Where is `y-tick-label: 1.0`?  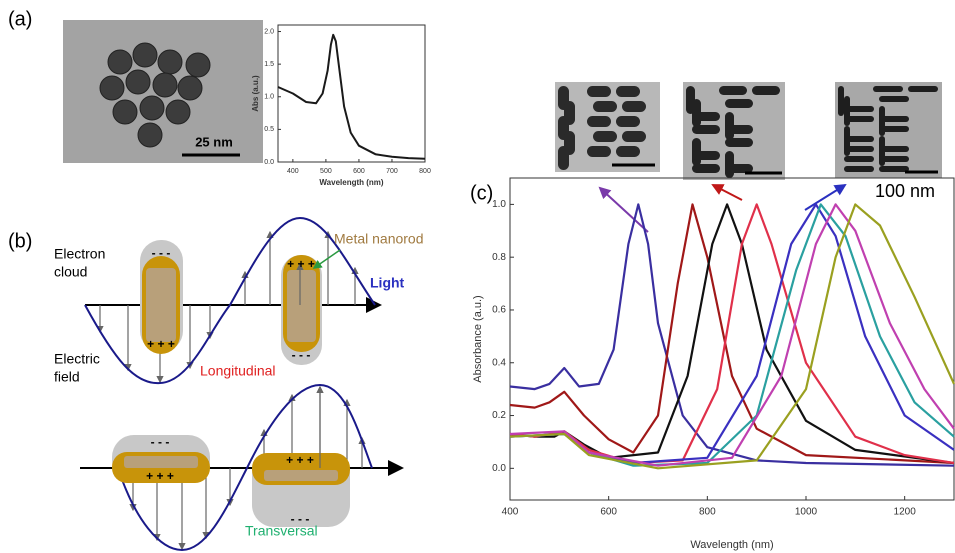 y-tick-label: 1.0 is located at coordinates (269, 97).